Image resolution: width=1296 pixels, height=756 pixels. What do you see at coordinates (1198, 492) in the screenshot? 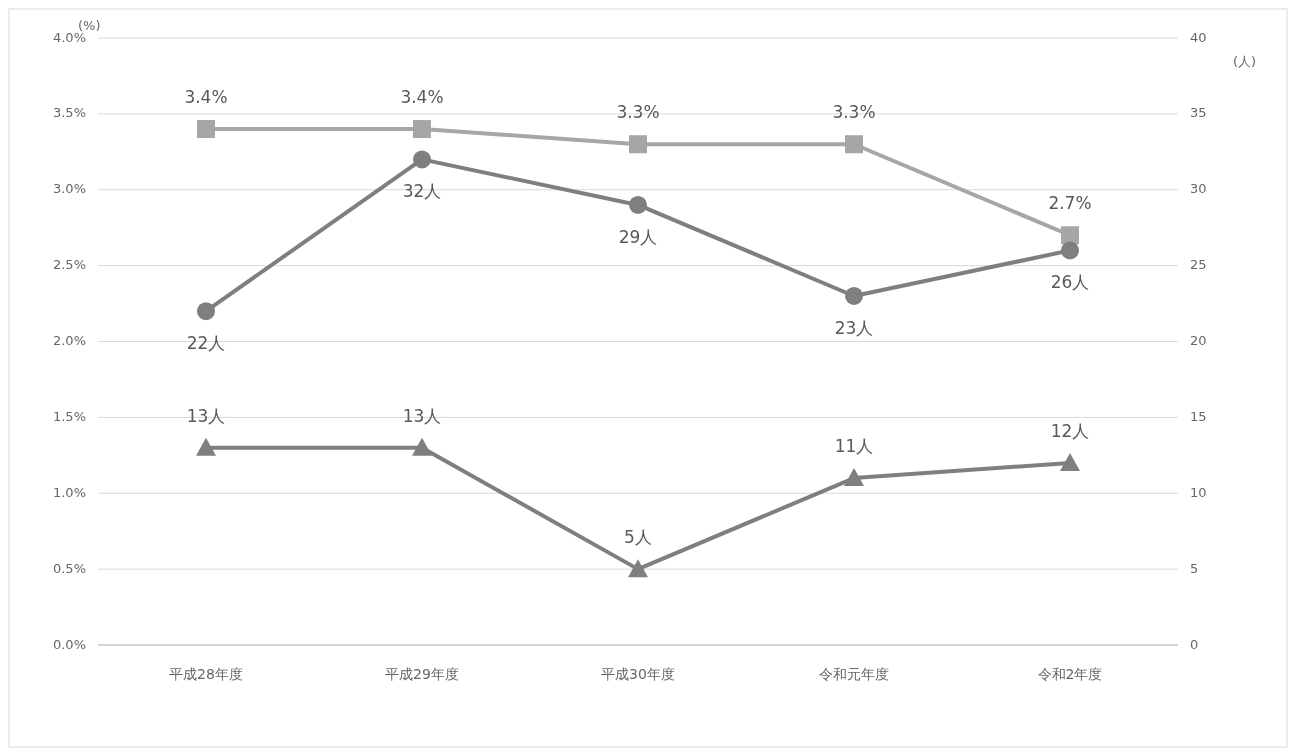
I see `y2-tick-label: 10` at bounding box center [1198, 492].